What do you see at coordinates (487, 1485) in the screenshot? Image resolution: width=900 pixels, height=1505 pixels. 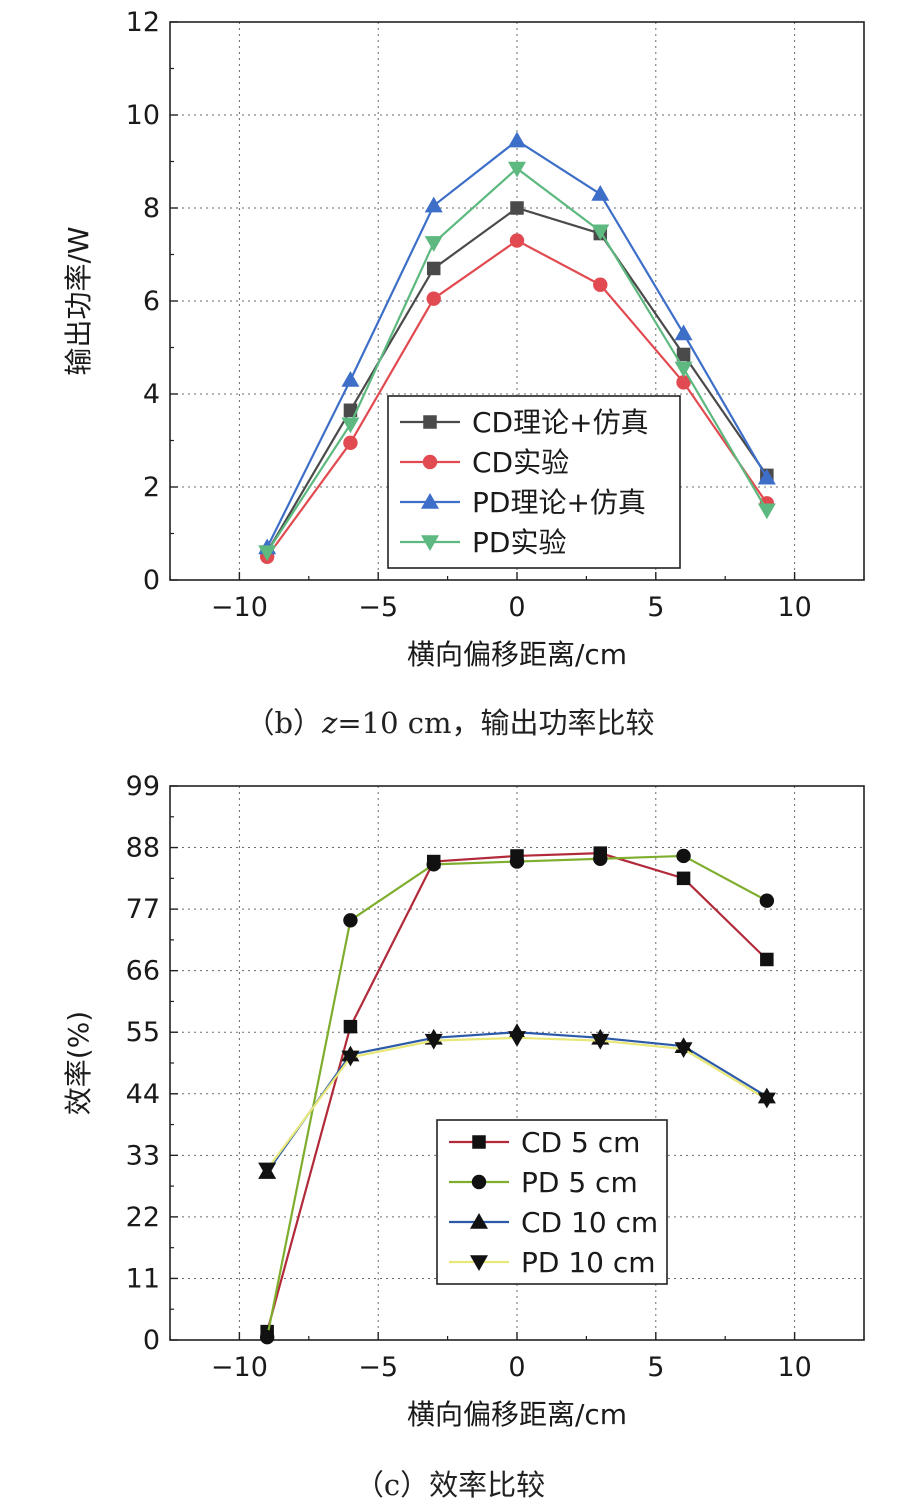 I see `caption-c-text: 效率比较` at bounding box center [487, 1485].